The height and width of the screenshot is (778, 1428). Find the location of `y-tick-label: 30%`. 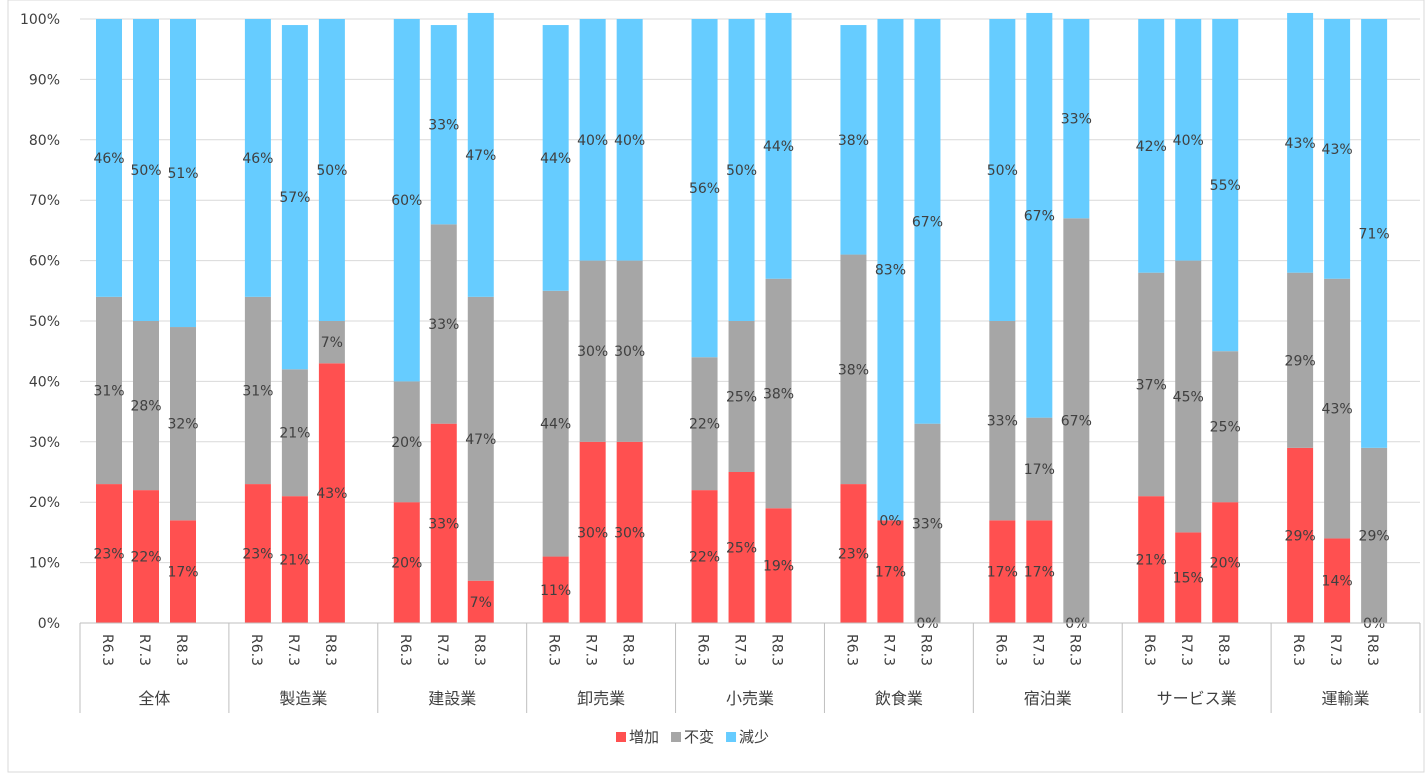

y-tick-label: 30% is located at coordinates (44, 443).